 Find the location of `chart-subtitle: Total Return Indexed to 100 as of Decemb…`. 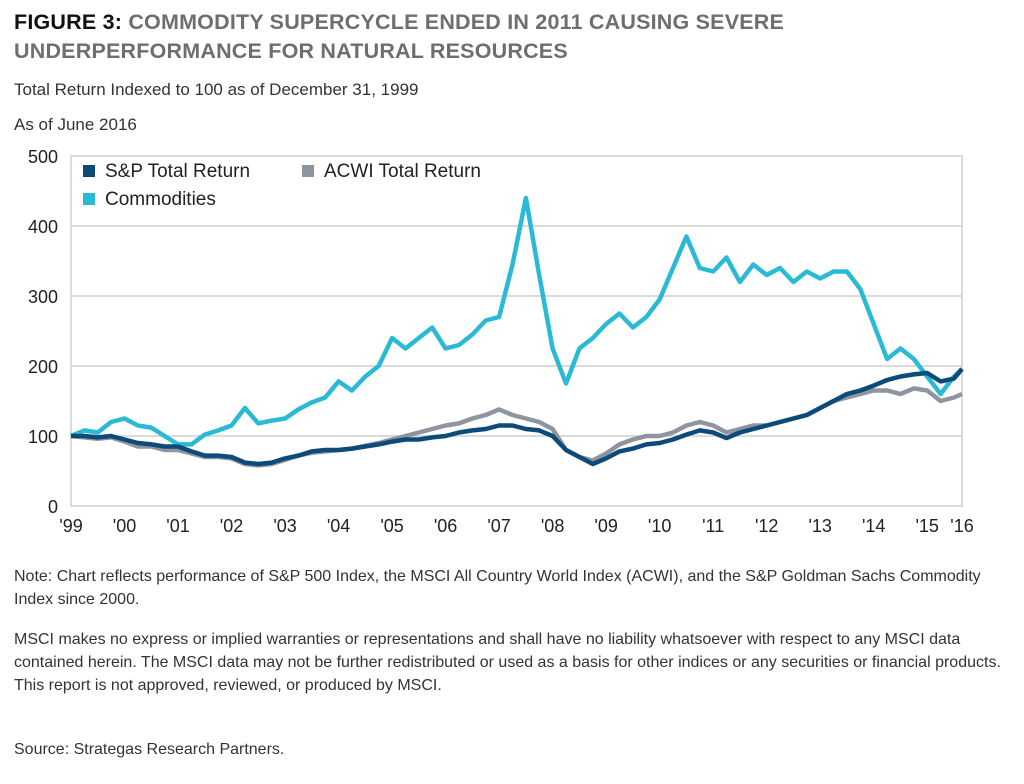

chart-subtitle: Total Return Indexed to 100 as of Decemb… is located at coordinates (216, 89).